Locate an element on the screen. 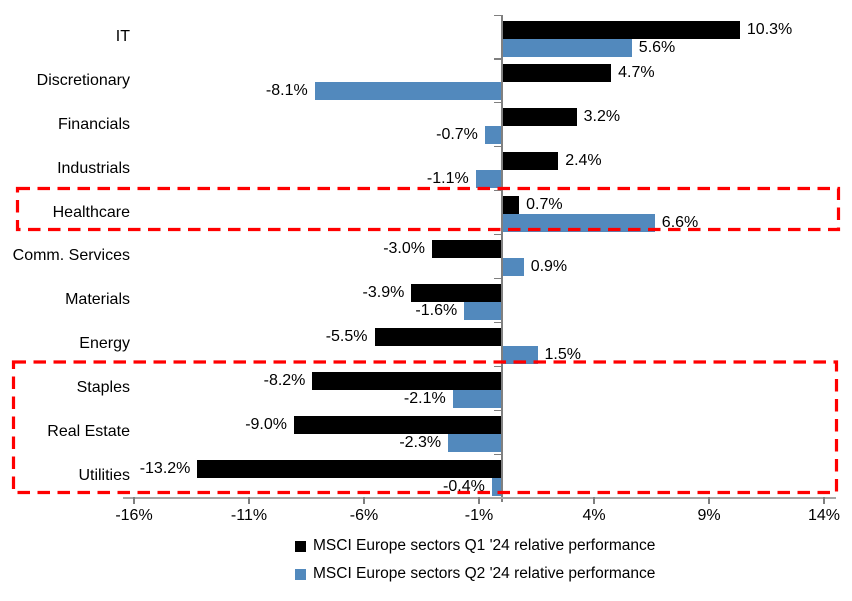 The image size is (852, 601). q1-bar-financials is located at coordinates (540, 117).